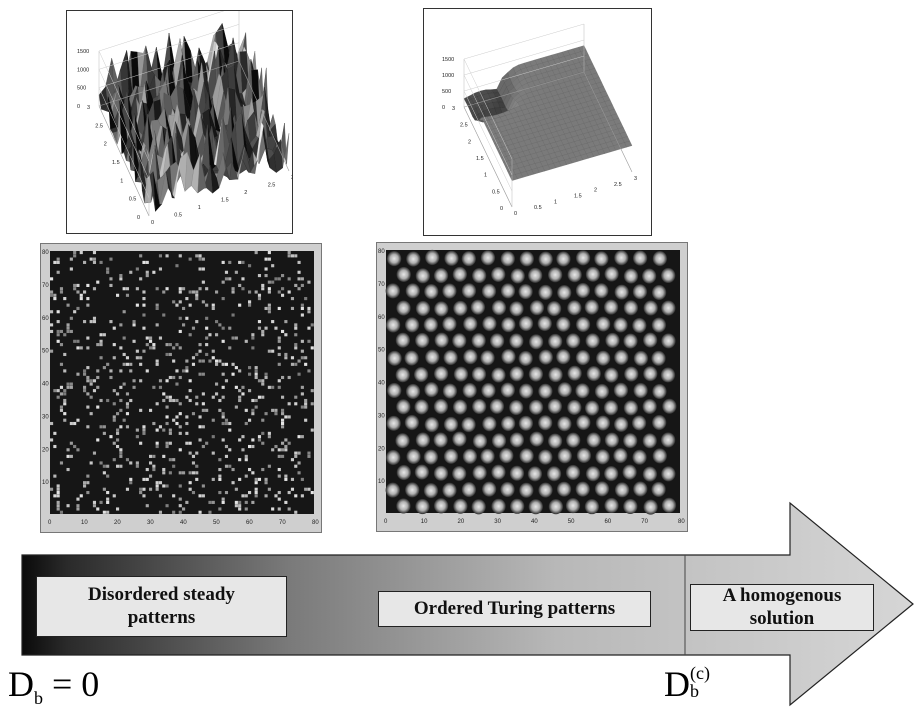 The height and width of the screenshot is (709, 915). I want to click on pattern-map-ordered-canvas: 80 70 60 50 40 30 20 10 0 10 20 30 40 50 60 70 80, so click(531, 387).